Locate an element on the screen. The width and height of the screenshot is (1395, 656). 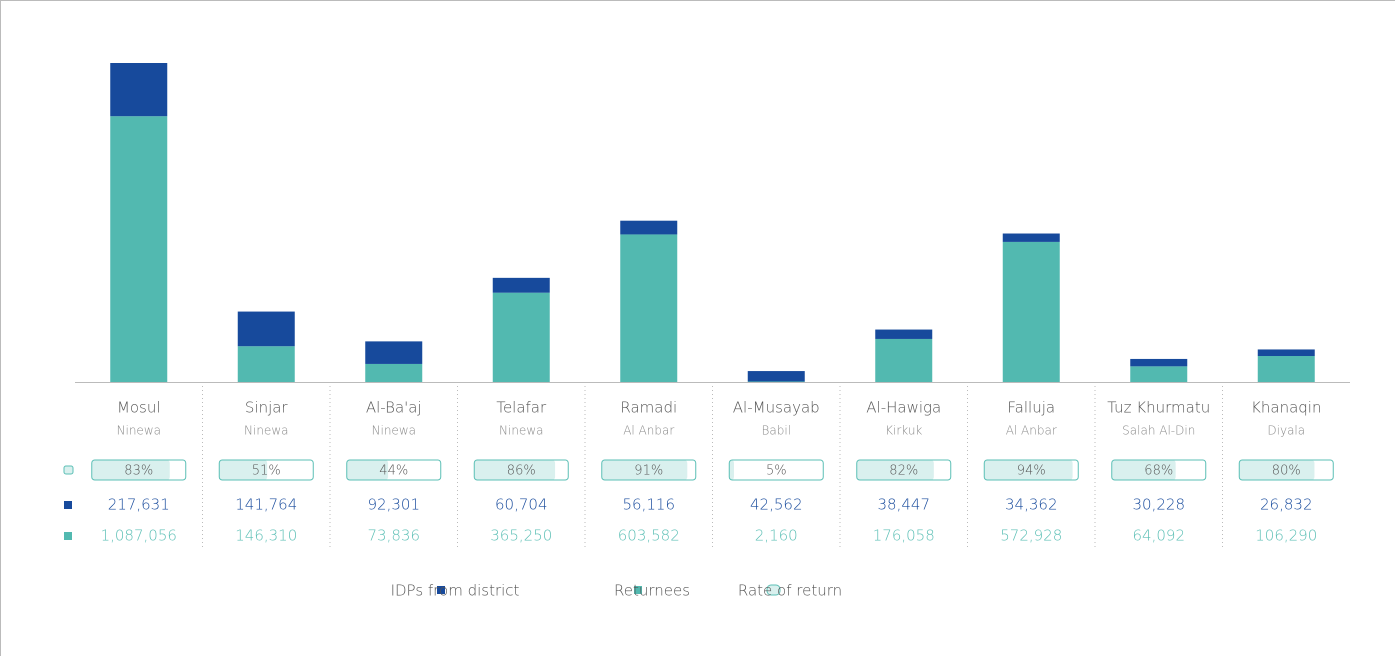
district-label: Mosul is located at coordinates (139, 408).